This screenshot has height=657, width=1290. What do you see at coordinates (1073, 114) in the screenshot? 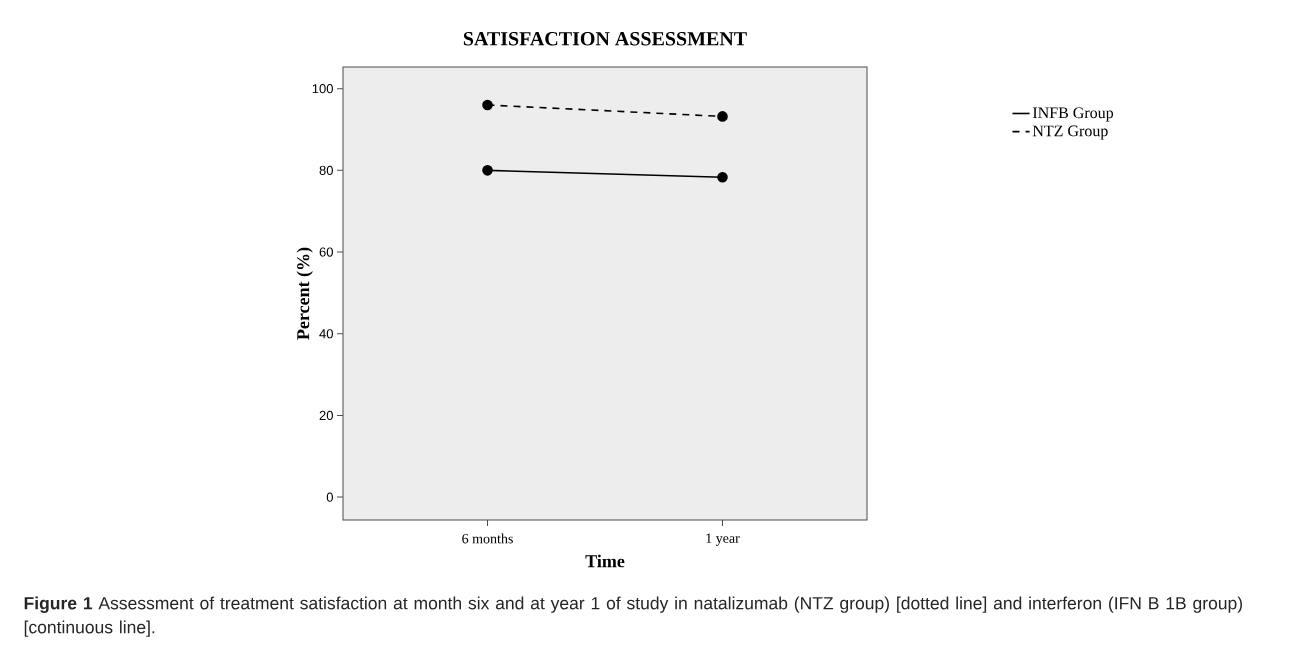
I see `legend-label: INFB Group` at bounding box center [1073, 114].